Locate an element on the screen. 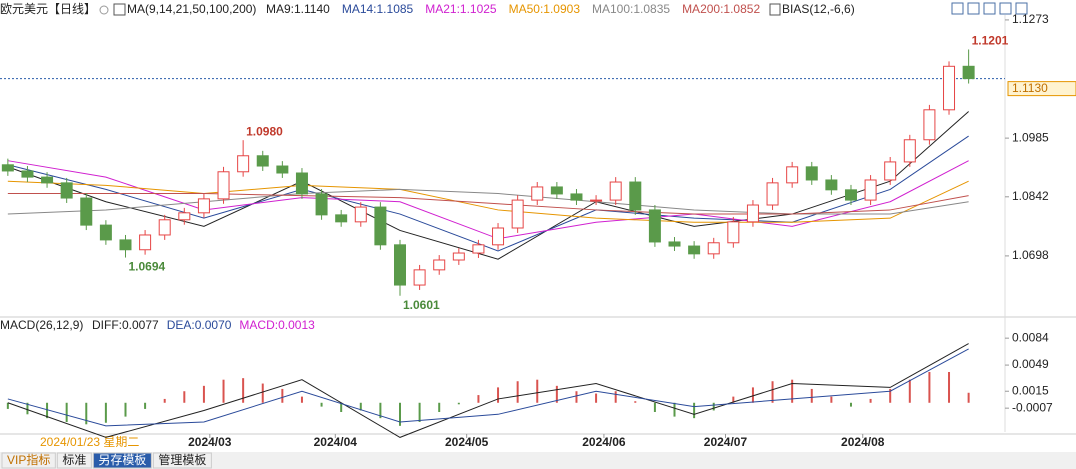  tab-label: 另存模板 is located at coordinates (122, 460).